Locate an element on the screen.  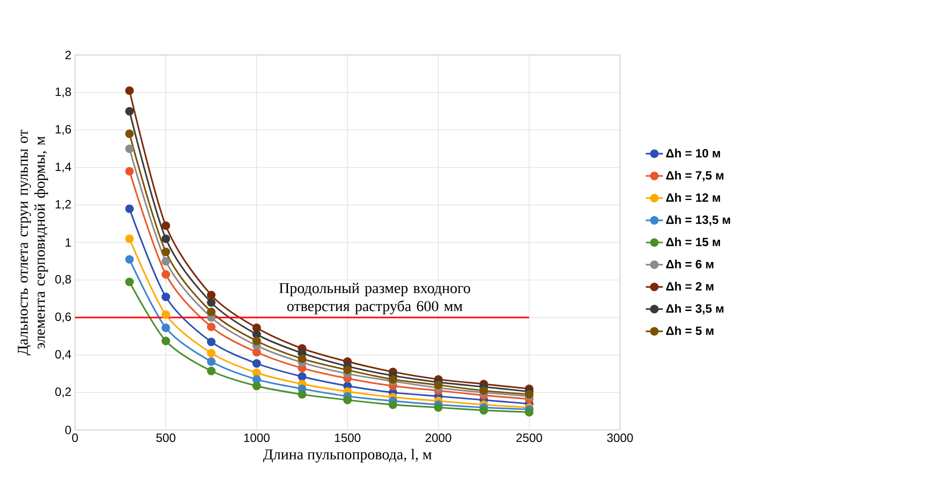
y-tick-label: 0 is located at coordinates (68, 430).